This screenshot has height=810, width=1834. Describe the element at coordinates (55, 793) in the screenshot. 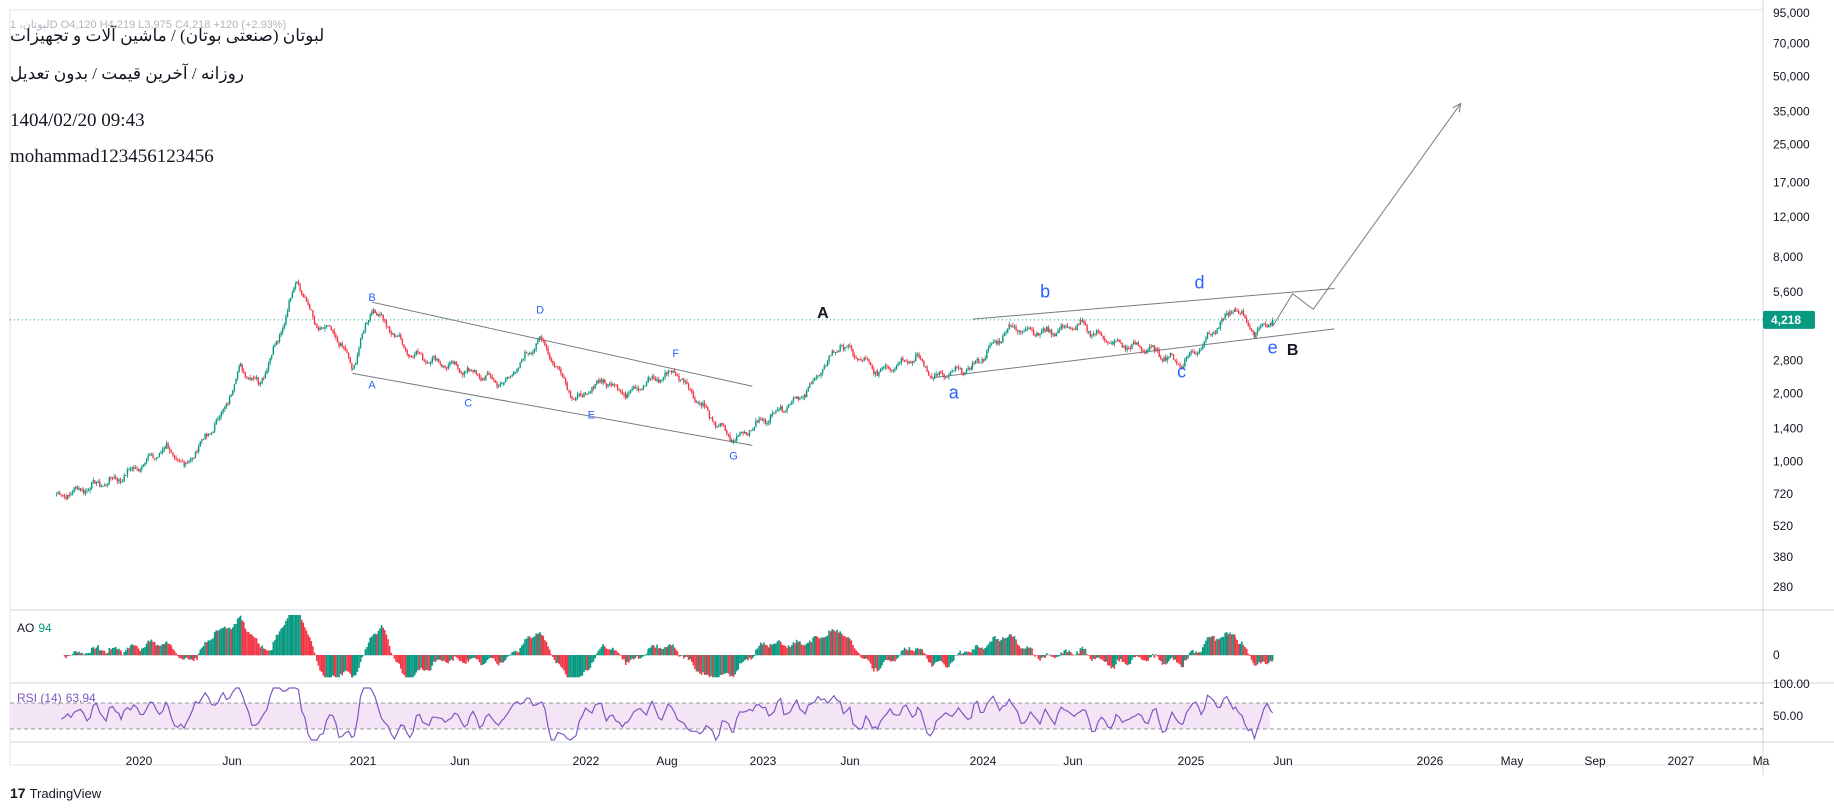

I see `tradingview-logo: 17 TradingView` at that location.